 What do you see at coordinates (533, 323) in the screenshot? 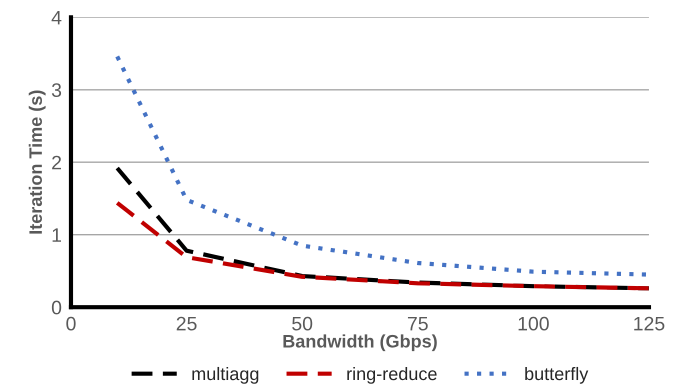
I see `x-tick-label: 100` at bounding box center [533, 323].